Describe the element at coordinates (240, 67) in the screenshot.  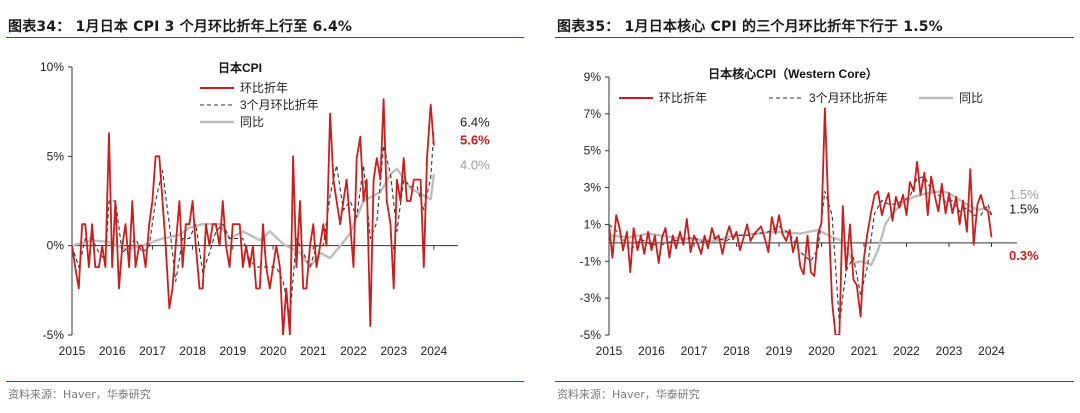
I see `chart-title: 日本CPI` at that location.